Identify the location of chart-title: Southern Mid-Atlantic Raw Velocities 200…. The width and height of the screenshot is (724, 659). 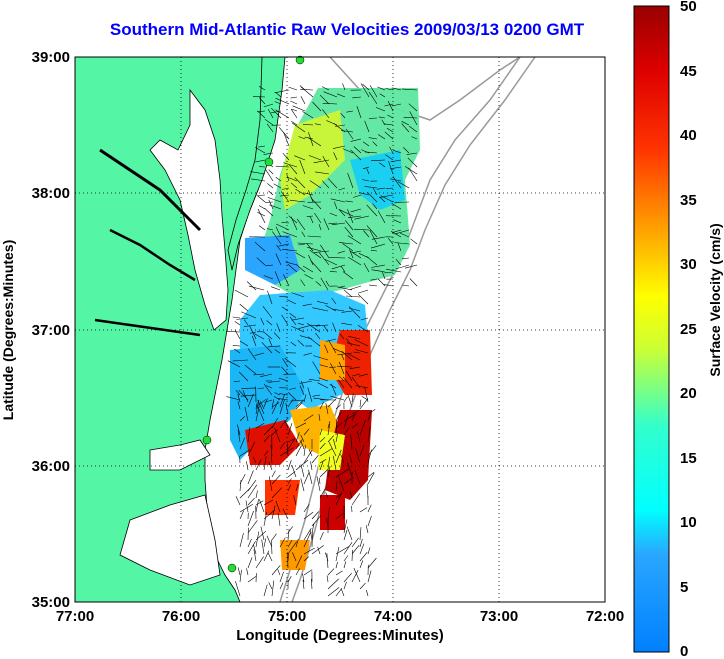
(347, 29).